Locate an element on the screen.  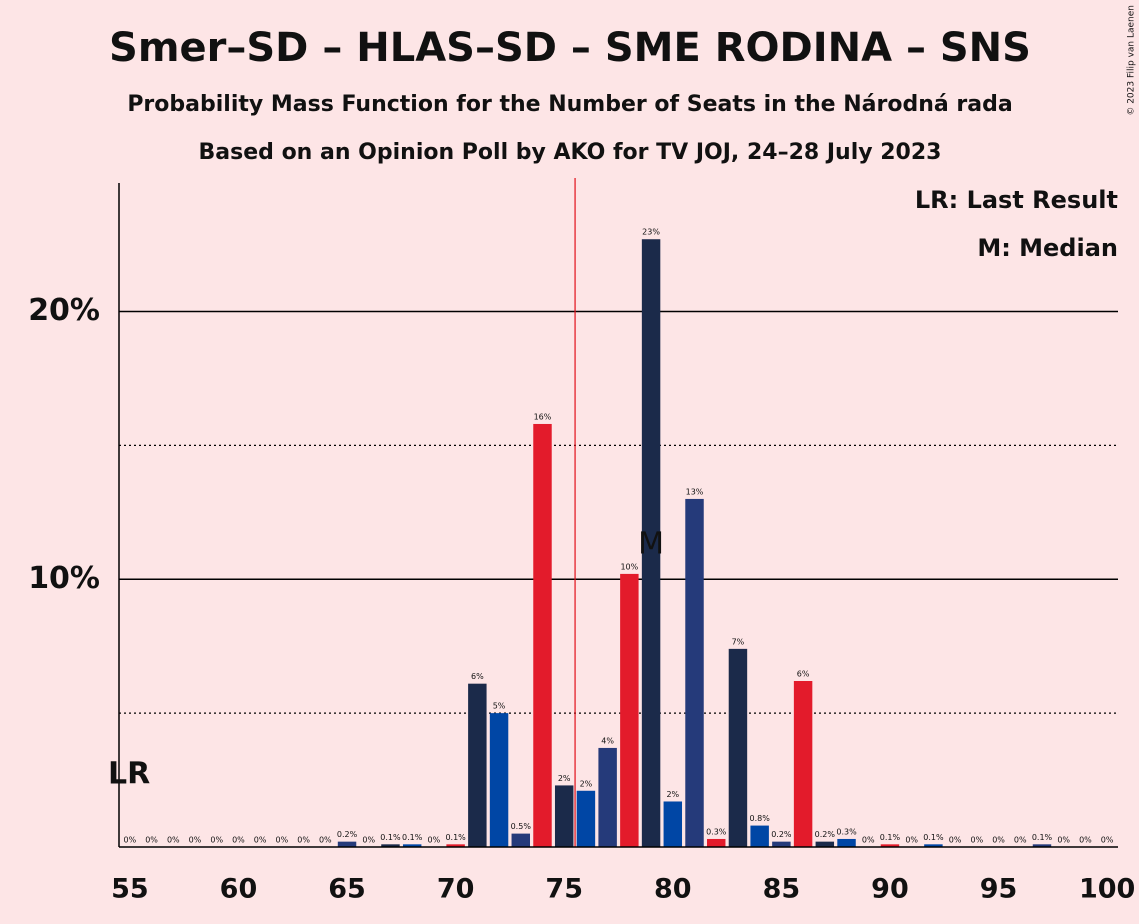
value-label: 10% is located at coordinates (629, 566).